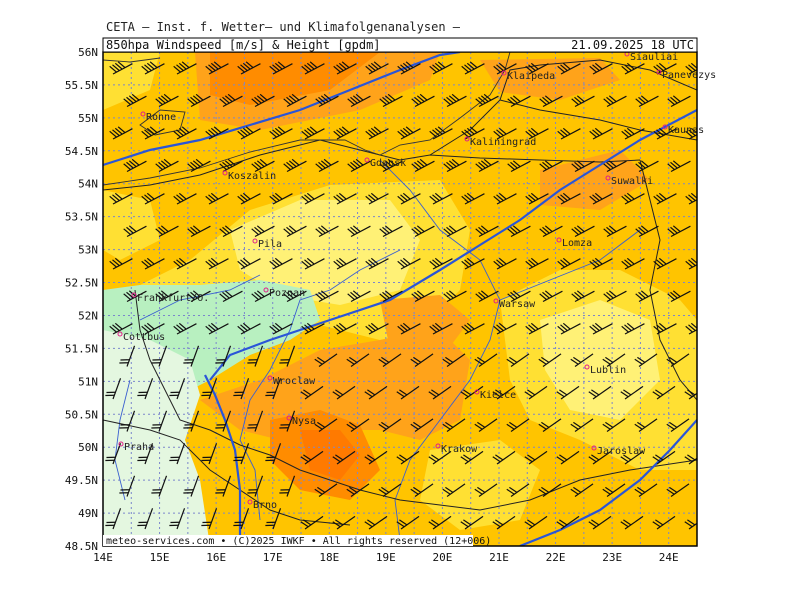  What do you see at coordinates (136, 447) in the screenshot?
I see `city-marker: Praha` at bounding box center [136, 447].